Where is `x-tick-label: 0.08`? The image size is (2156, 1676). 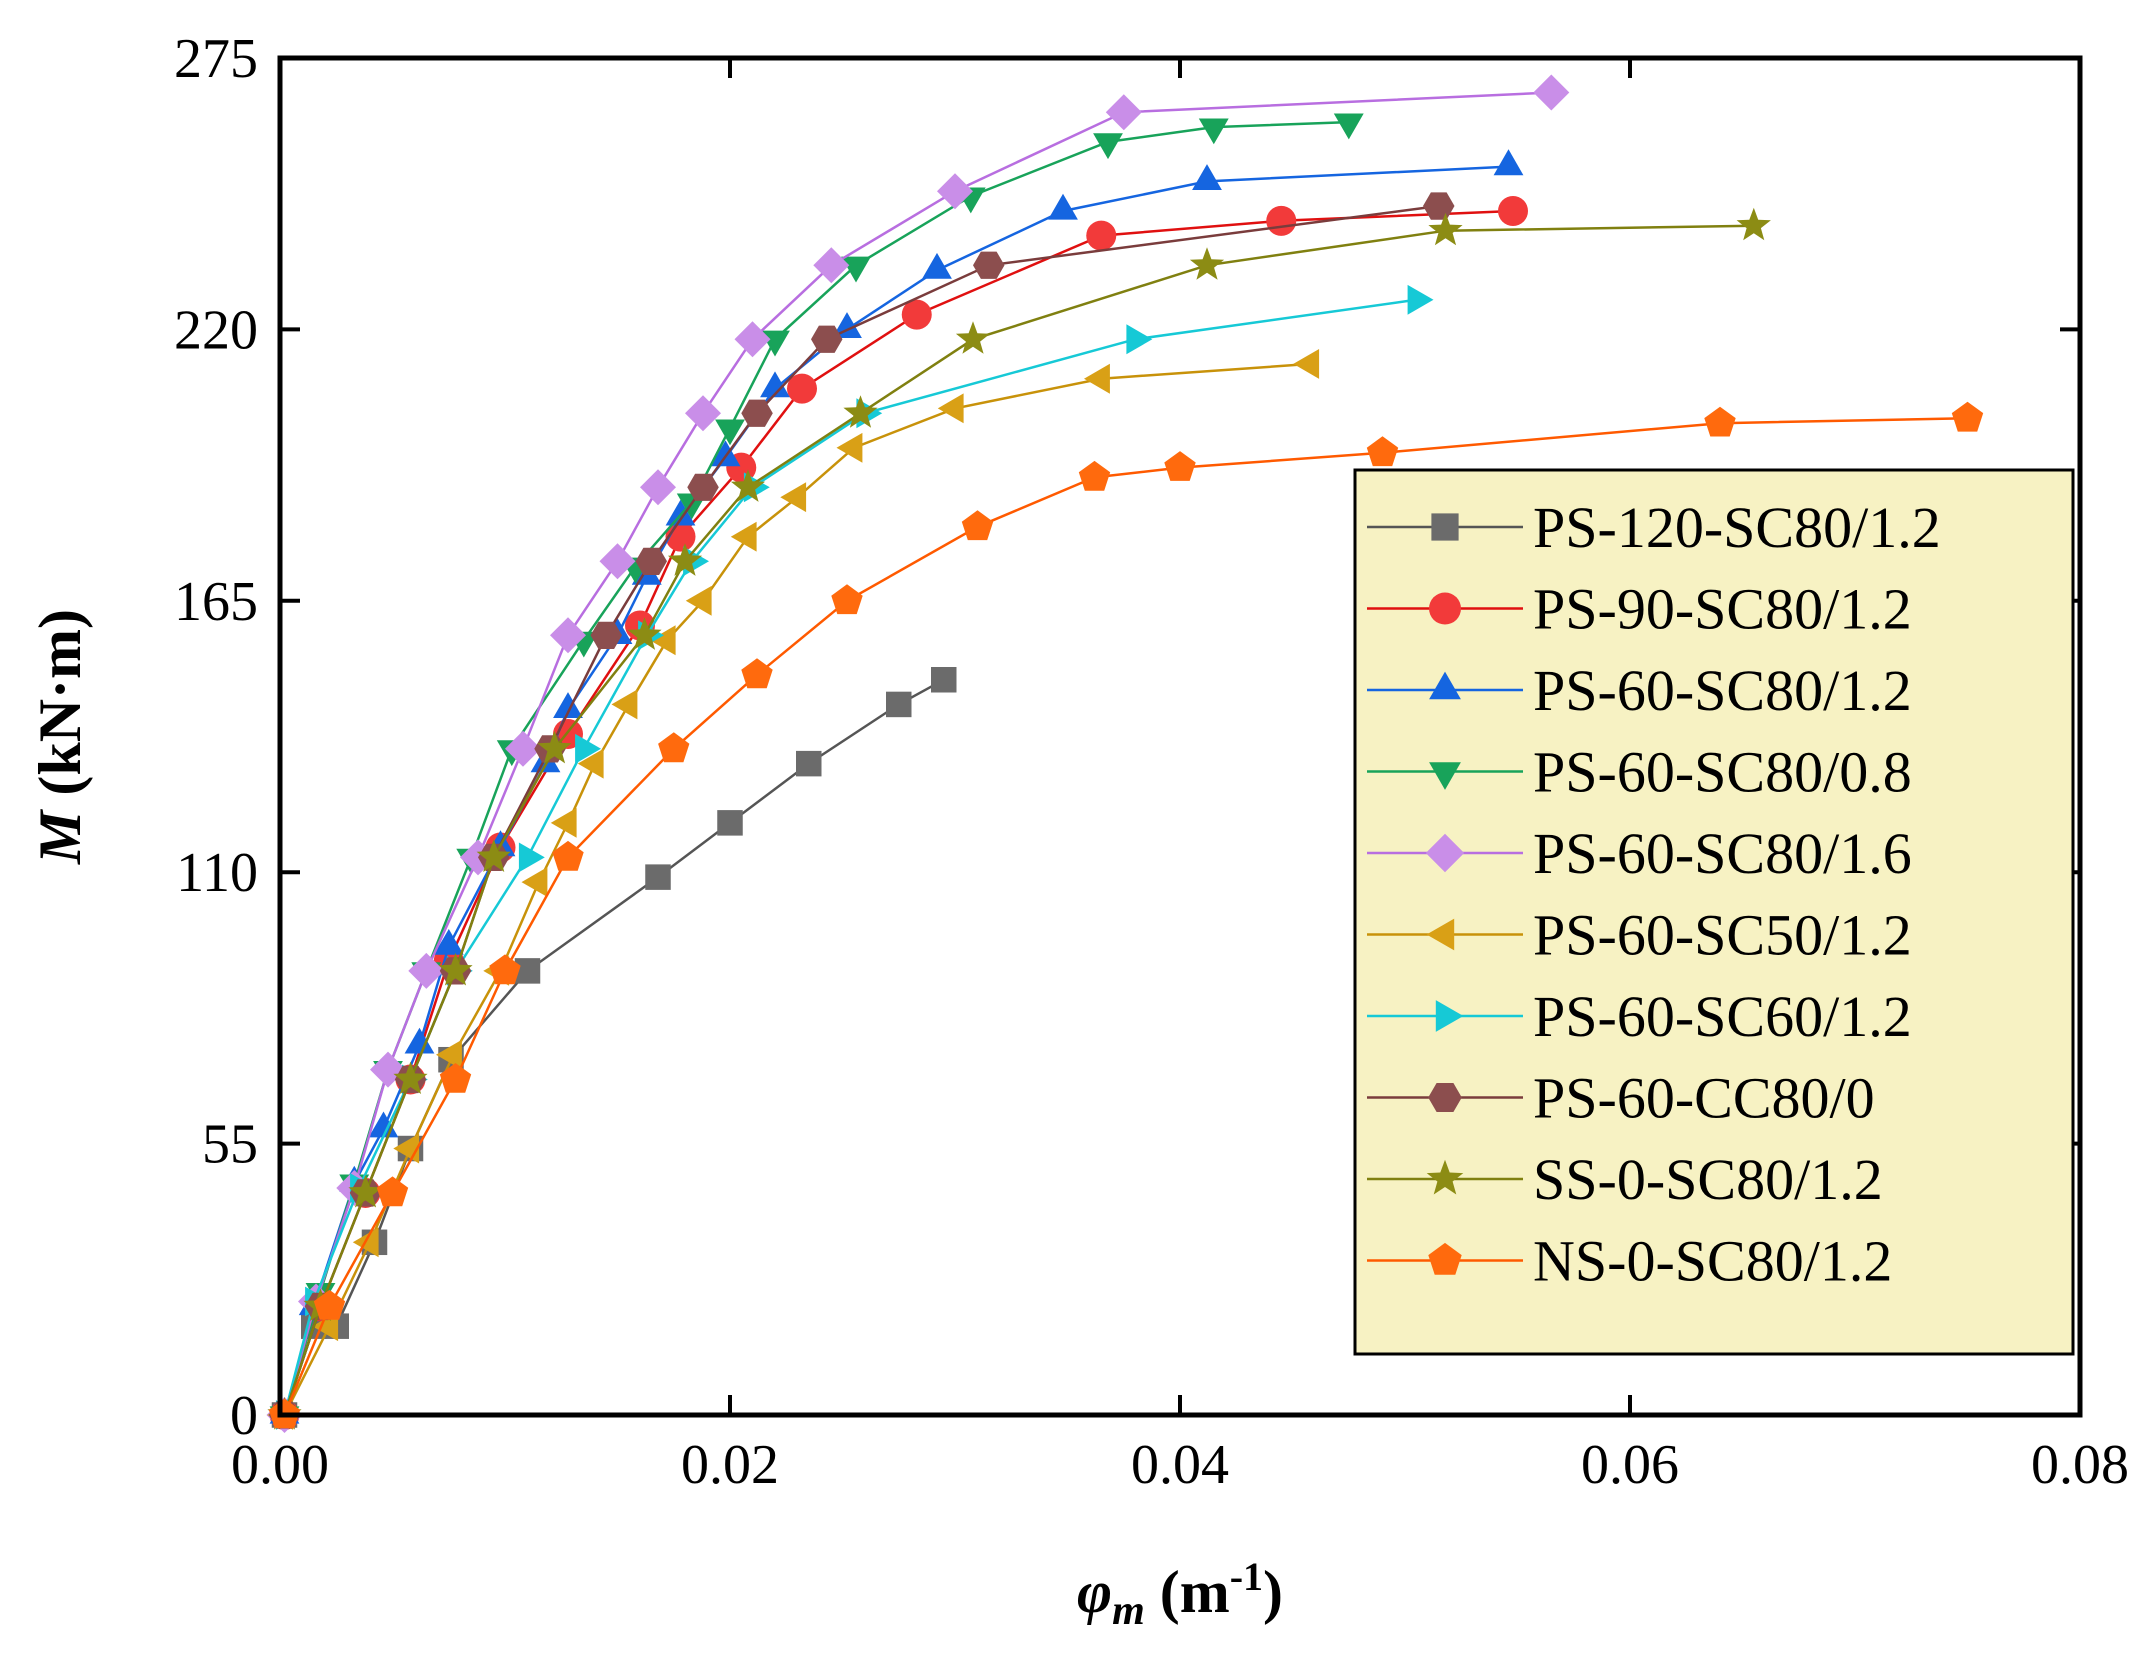
x-tick-label: 0.08 is located at coordinates (2080, 1465).